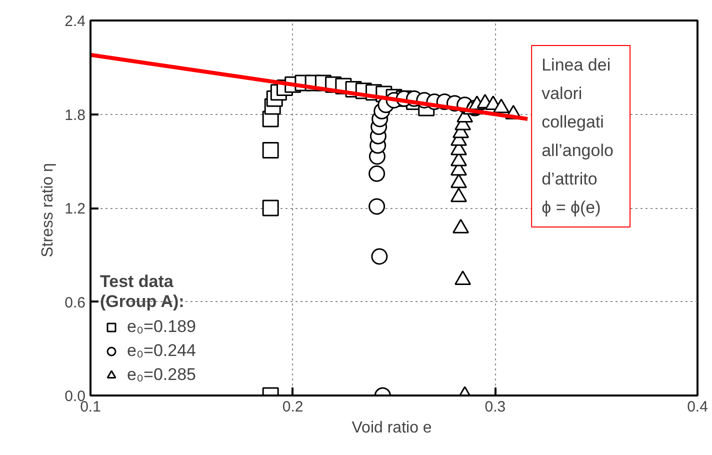 This screenshot has width=712, height=455. I want to click on y-tick-label: 2.4, so click(75, 21).